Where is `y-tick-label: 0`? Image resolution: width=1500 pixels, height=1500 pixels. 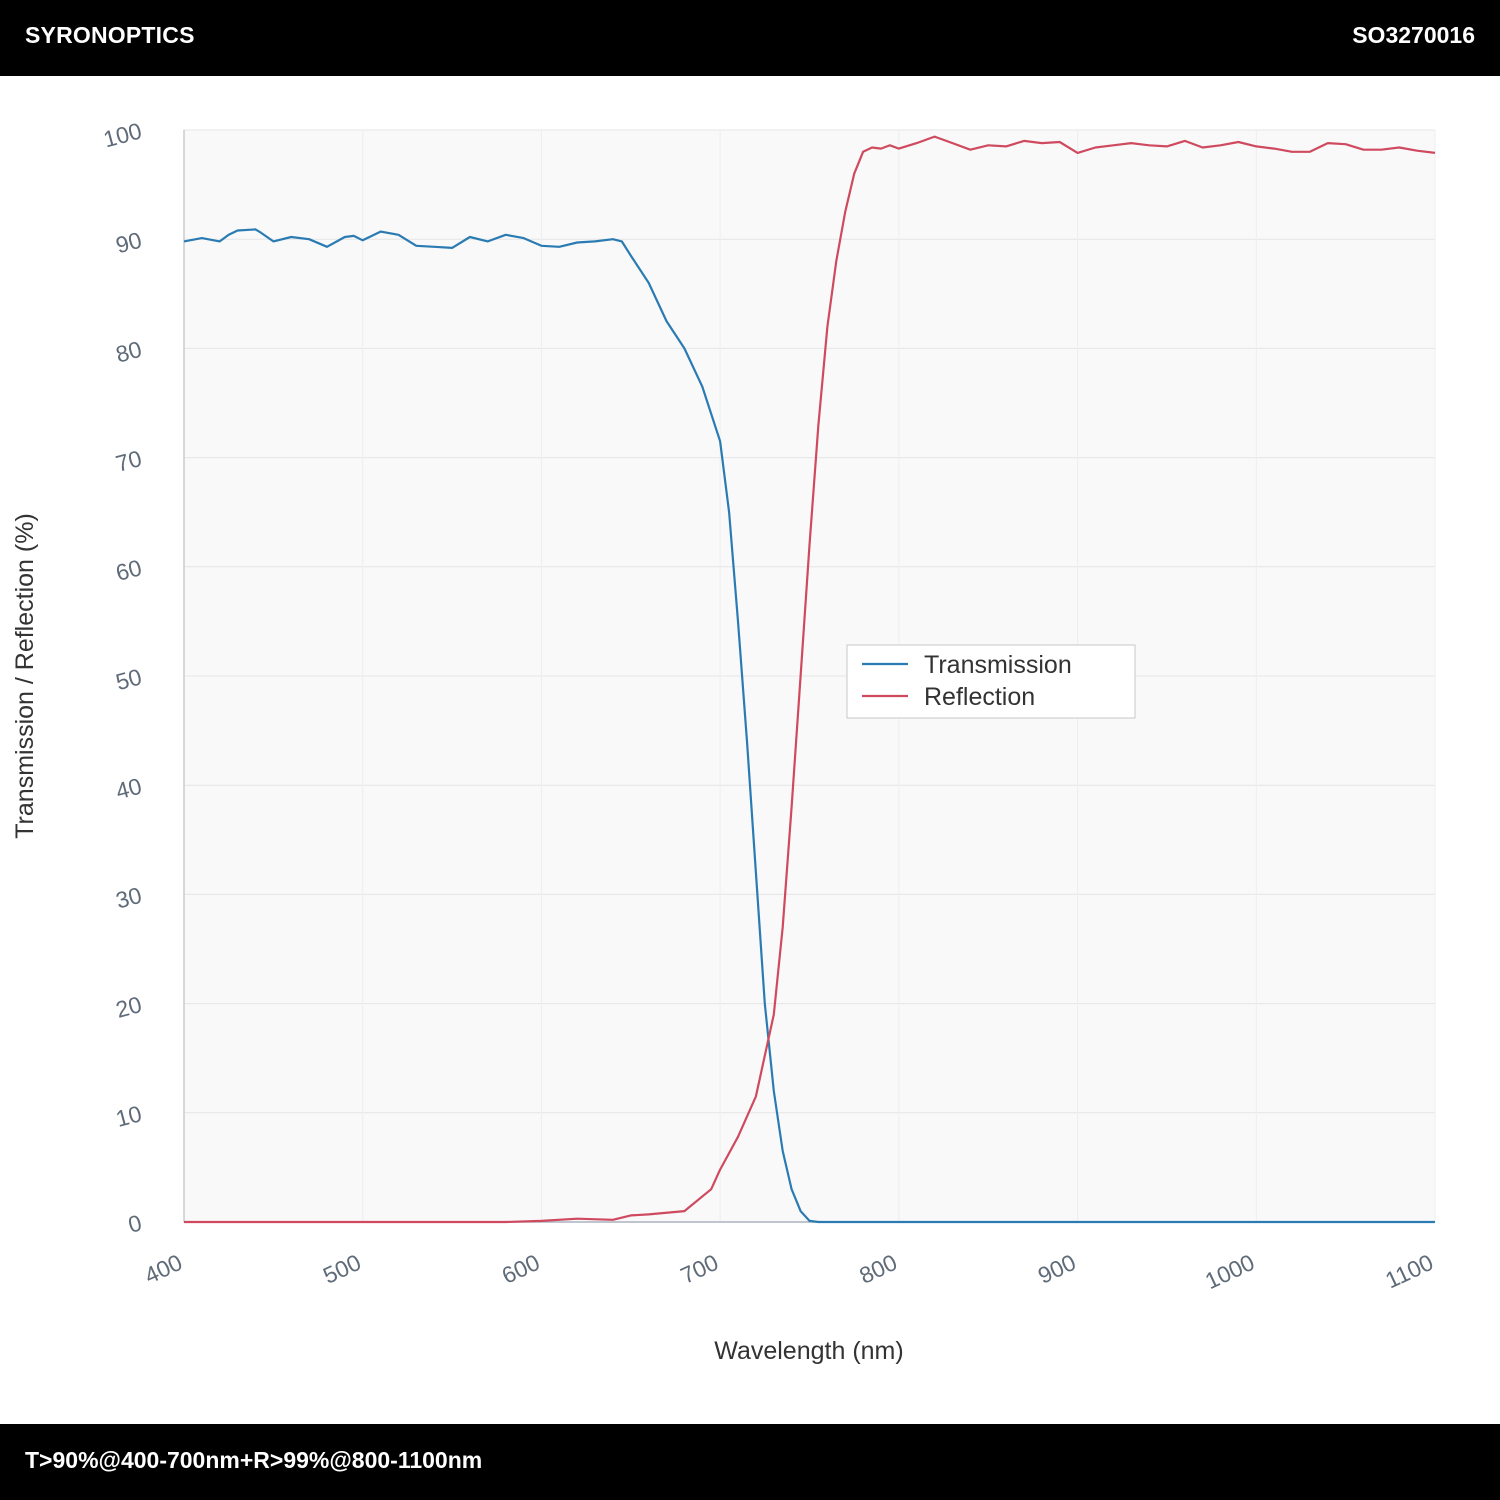 y-tick-label: 0 is located at coordinates (134, 1223).